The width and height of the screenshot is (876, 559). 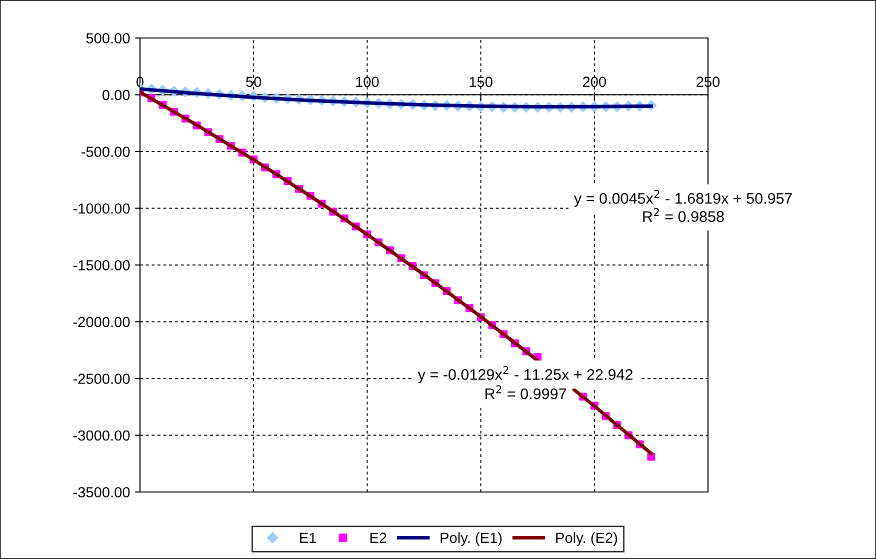 I want to click on y-tick-label: 500.00, so click(x=108, y=38).